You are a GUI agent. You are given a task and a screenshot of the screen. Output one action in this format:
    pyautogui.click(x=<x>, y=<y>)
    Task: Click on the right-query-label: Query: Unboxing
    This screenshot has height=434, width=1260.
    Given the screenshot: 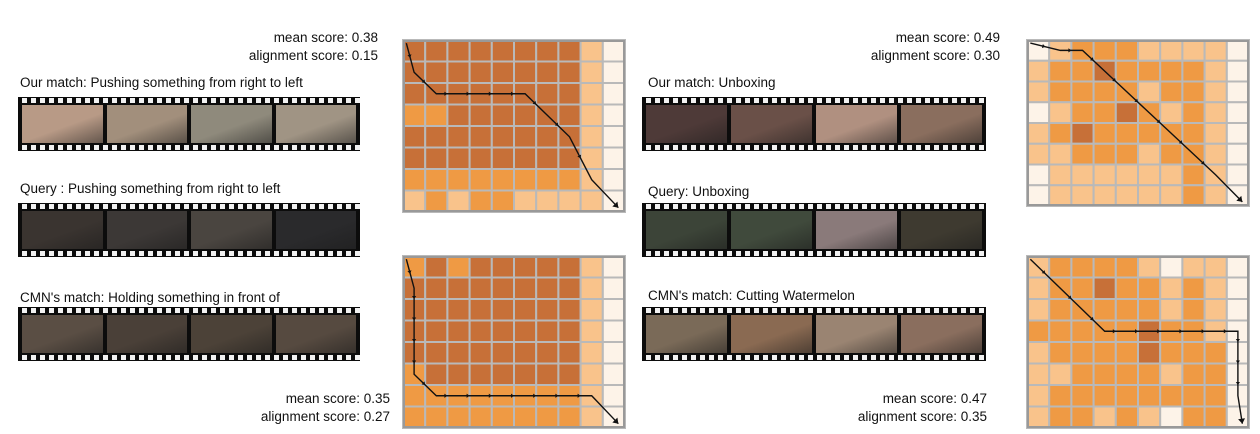 What is the action you would take?
    pyautogui.click(x=699, y=191)
    